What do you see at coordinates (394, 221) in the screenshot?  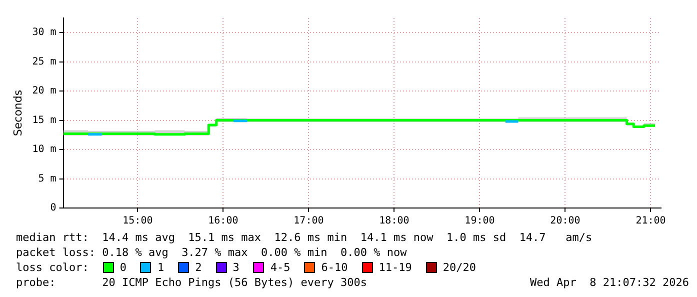 I see `x-tick-label: 18:00` at bounding box center [394, 221].